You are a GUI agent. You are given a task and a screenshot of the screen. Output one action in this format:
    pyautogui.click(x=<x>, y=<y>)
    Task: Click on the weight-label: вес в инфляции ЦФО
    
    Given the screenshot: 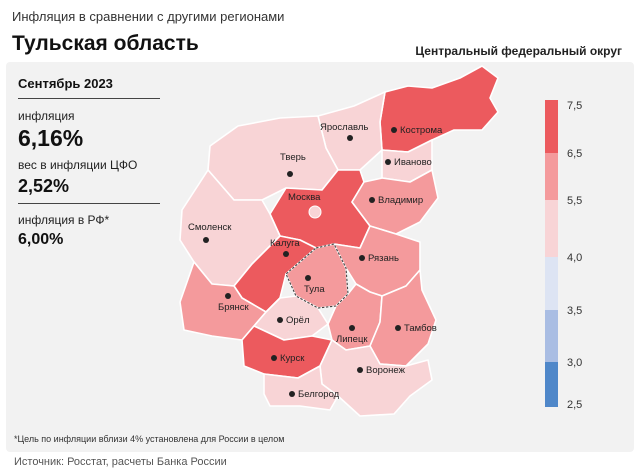 What is the action you would take?
    pyautogui.click(x=78, y=165)
    